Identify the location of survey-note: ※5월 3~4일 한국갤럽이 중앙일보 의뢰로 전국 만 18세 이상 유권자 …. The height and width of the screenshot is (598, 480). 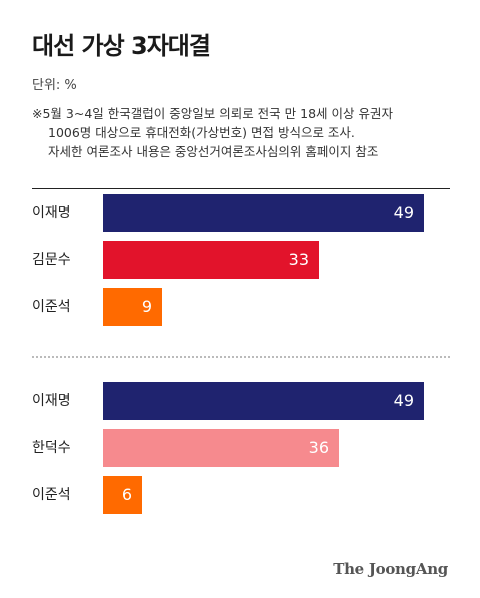
(252, 132).